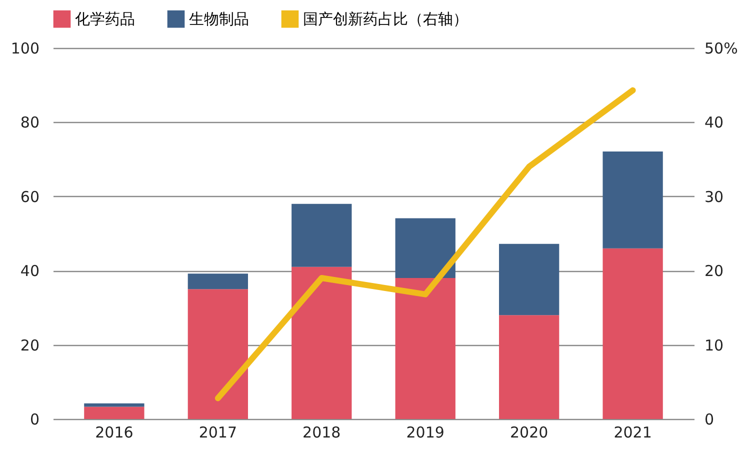 This screenshot has width=748, height=450. Describe the element at coordinates (25, 49) in the screenshot. I see `y-tick-label: 100` at that location.